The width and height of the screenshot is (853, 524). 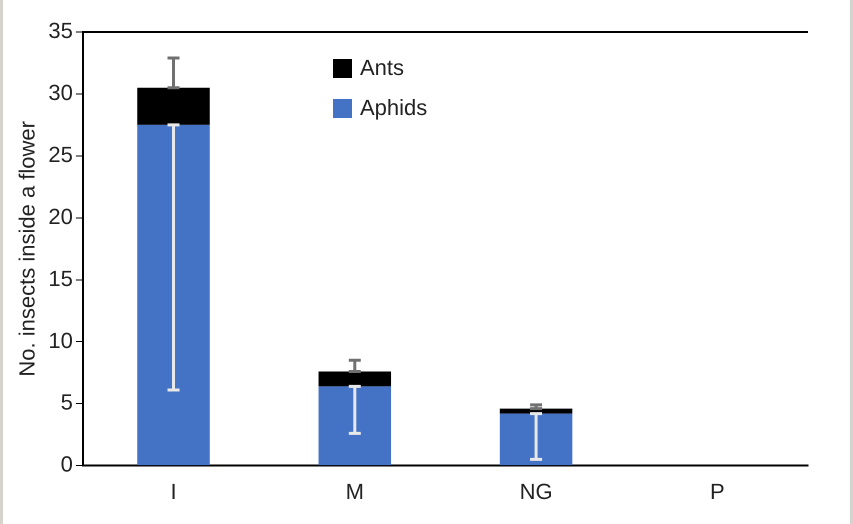 What do you see at coordinates (60, 154) in the screenshot?
I see `y-tick-label: 25` at bounding box center [60, 154].